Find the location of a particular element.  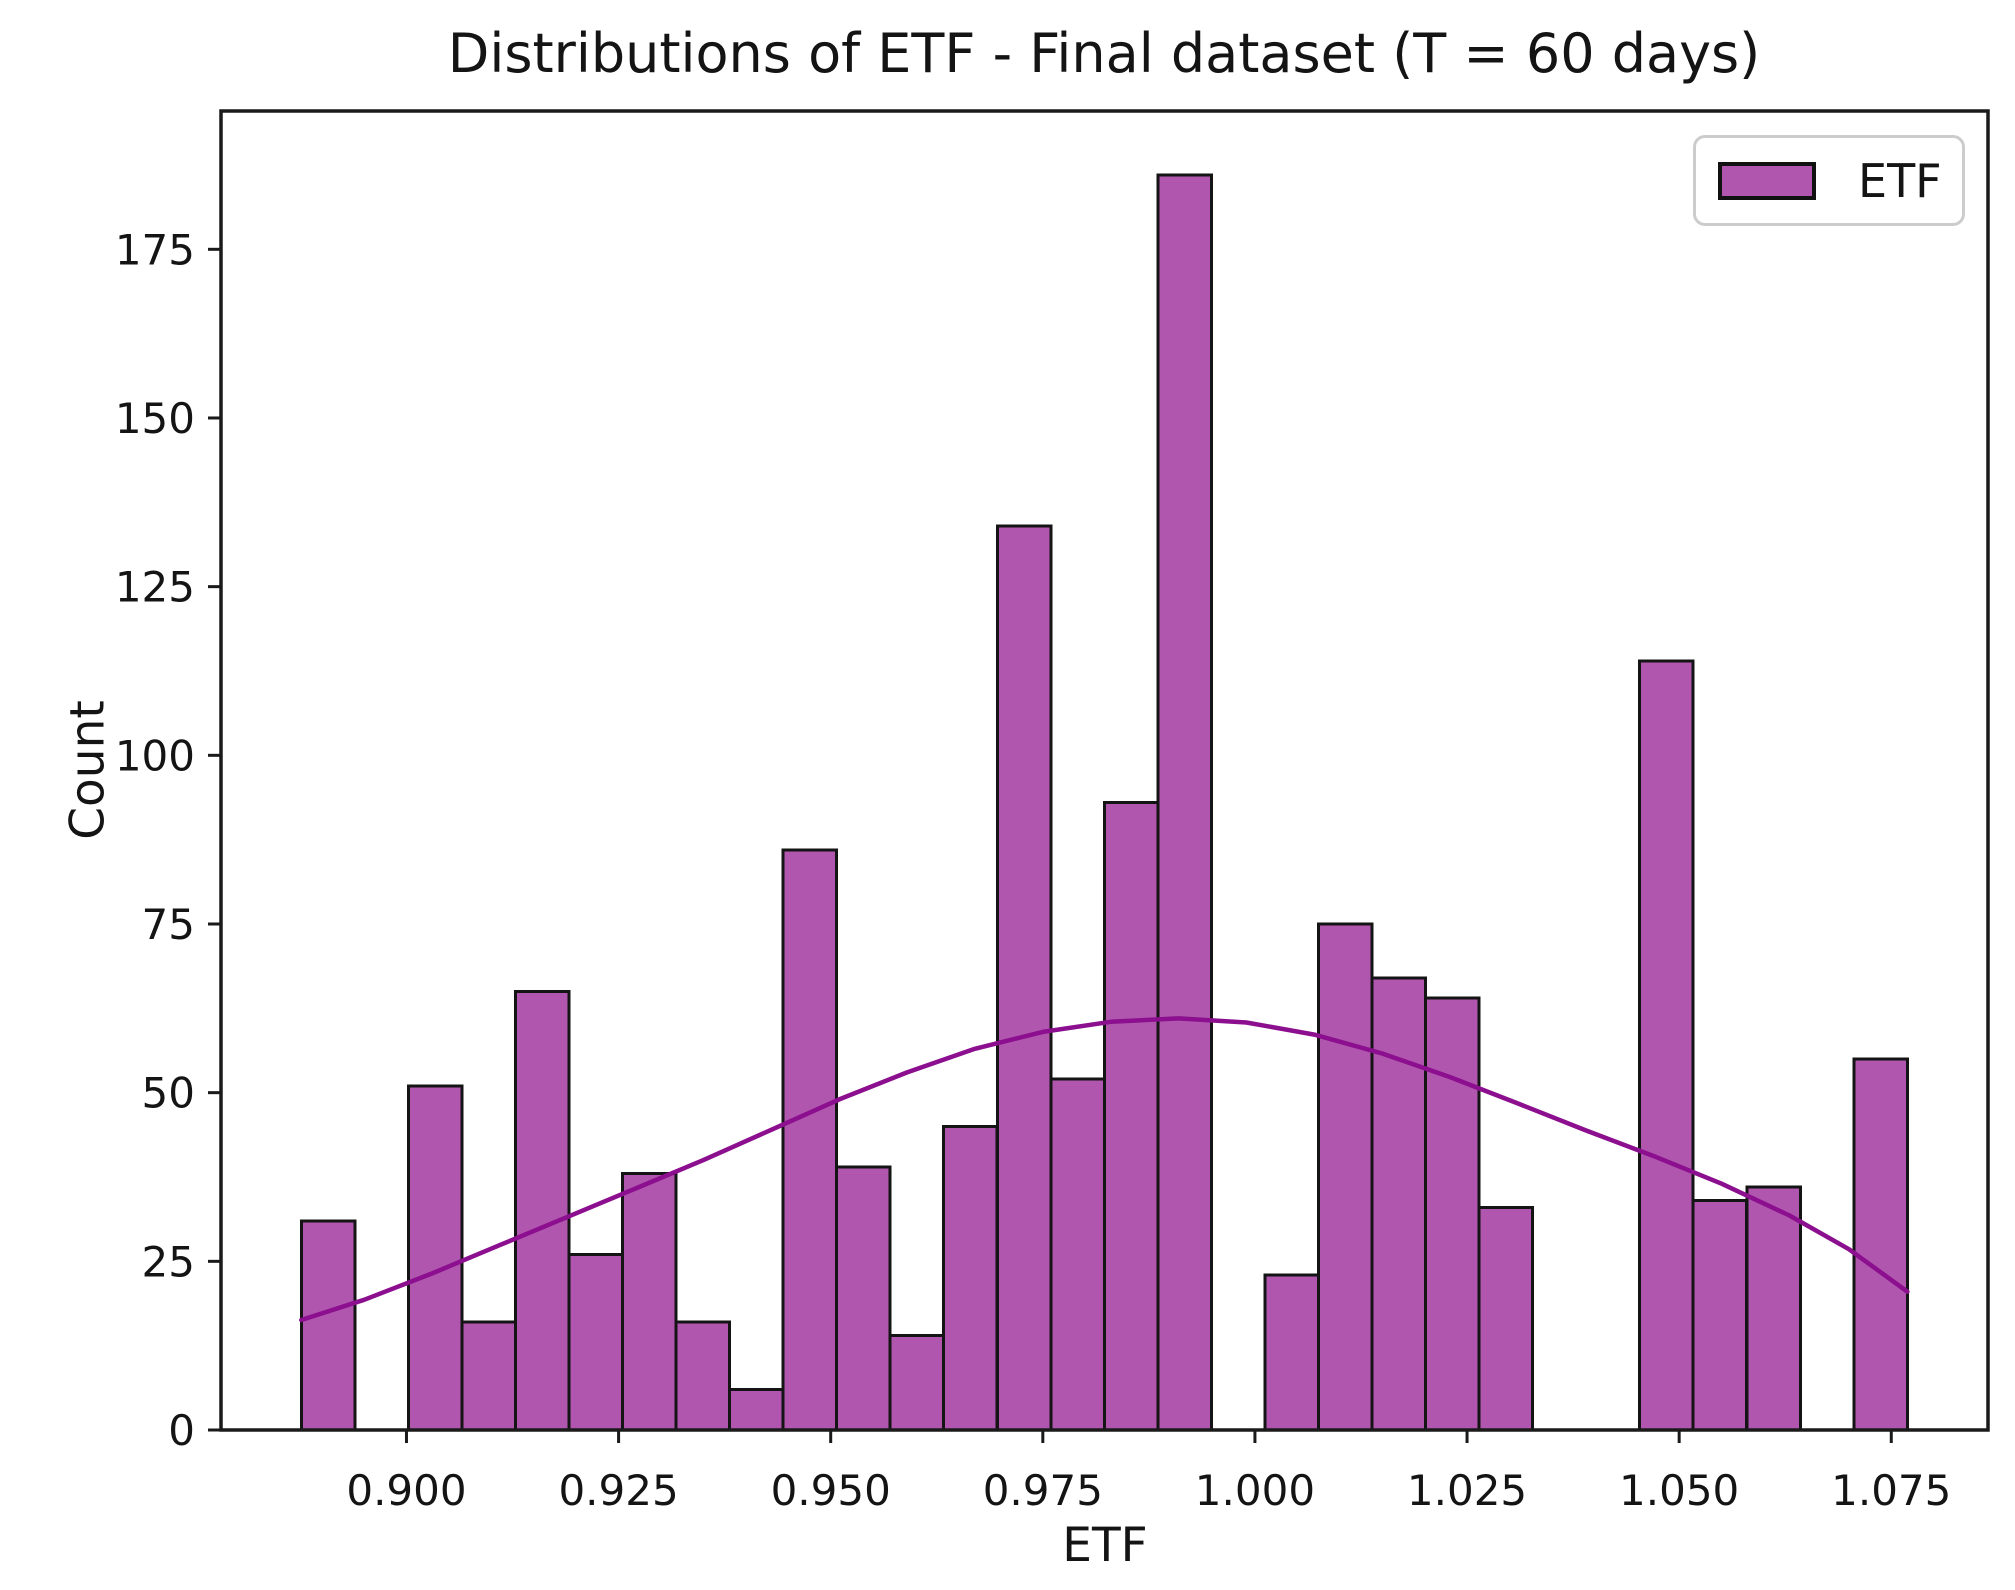

y-tick-label: 0 is located at coordinates (181, 1430).